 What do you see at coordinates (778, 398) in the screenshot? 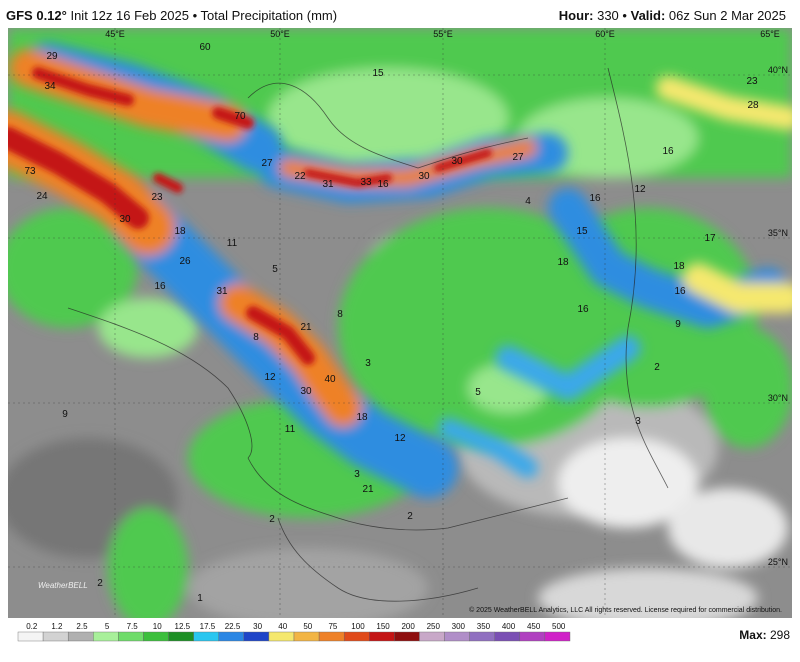
I see `latitude-label: 30°N` at bounding box center [778, 398].